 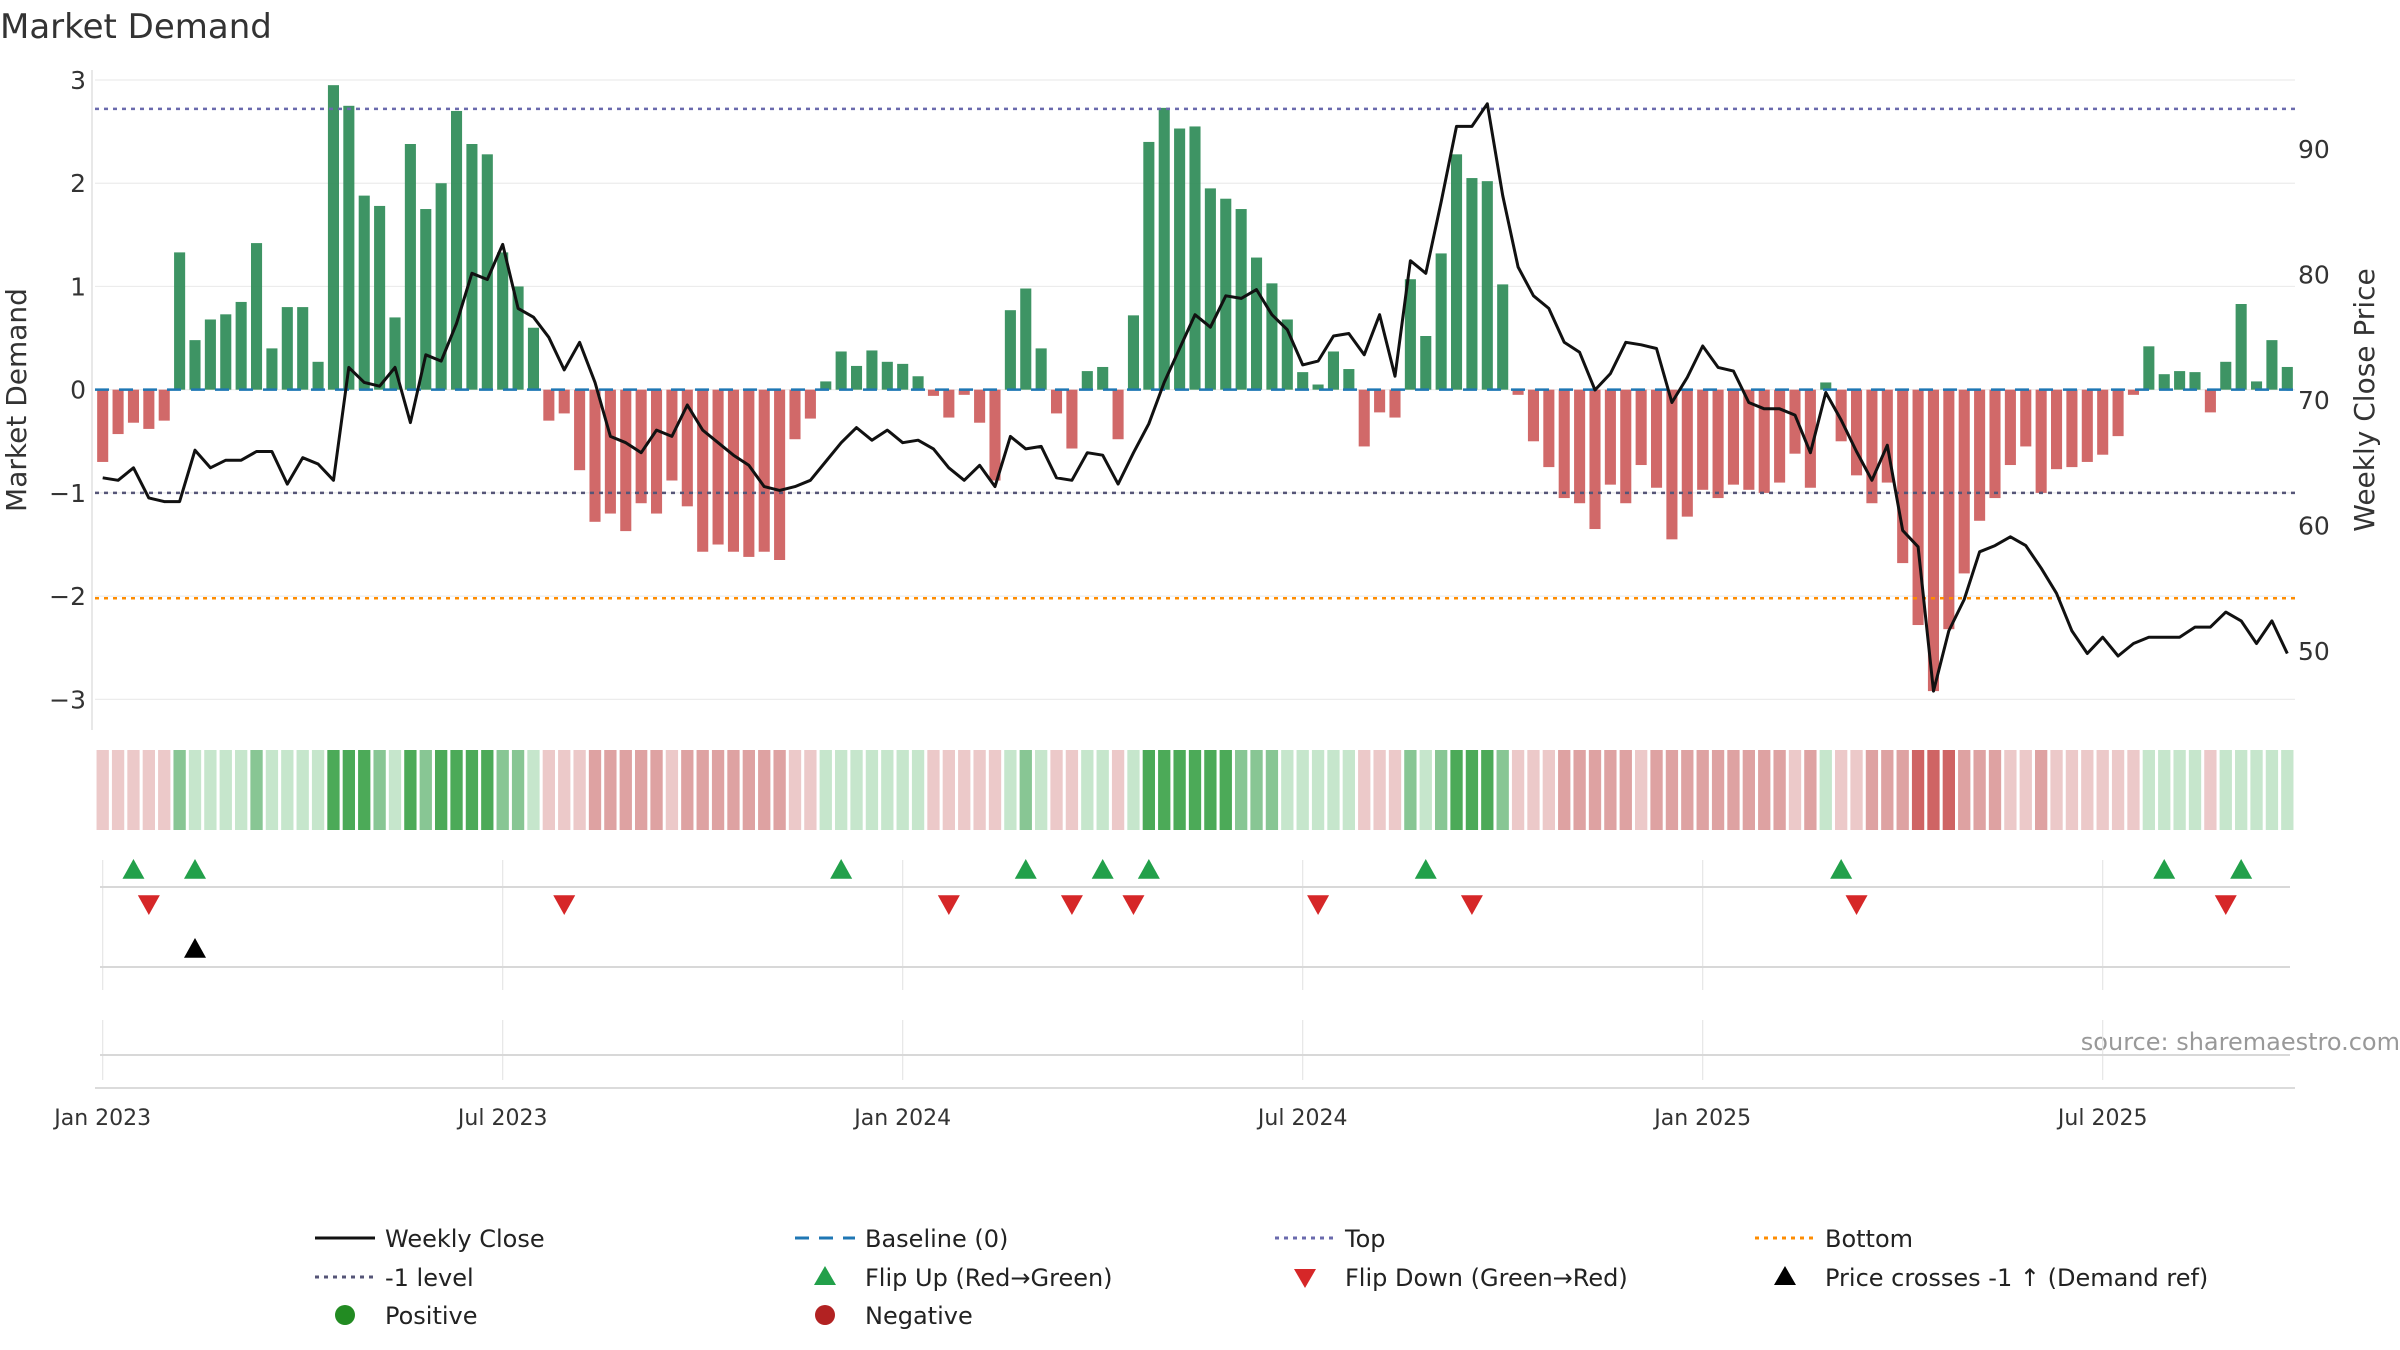 What do you see at coordinates (1869, 1239) in the screenshot?
I see `legend-label: Bottom` at bounding box center [1869, 1239].